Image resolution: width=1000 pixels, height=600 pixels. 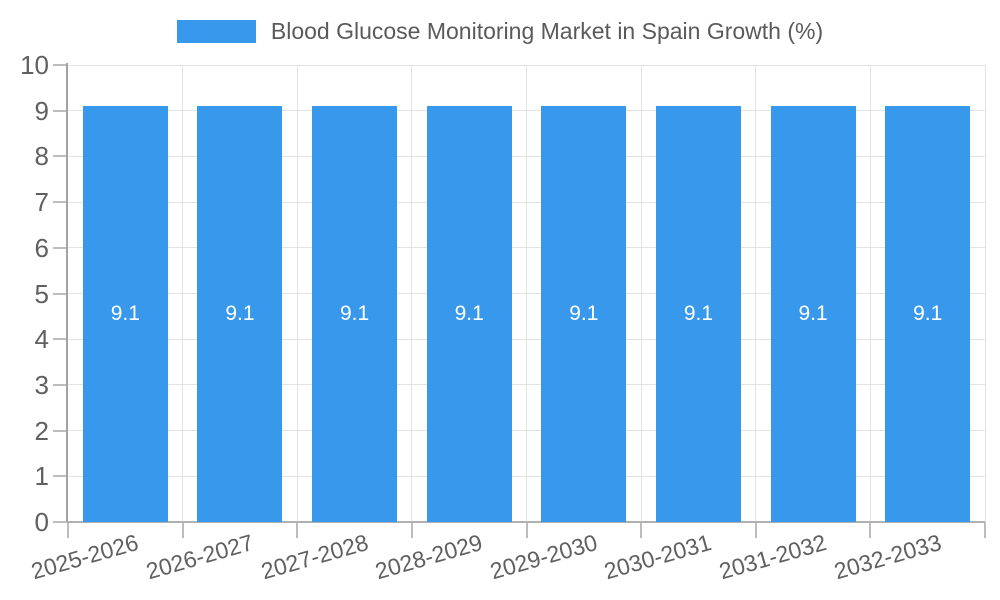 I want to click on x-axis-category-label: 2028-2029, so click(x=429, y=557).